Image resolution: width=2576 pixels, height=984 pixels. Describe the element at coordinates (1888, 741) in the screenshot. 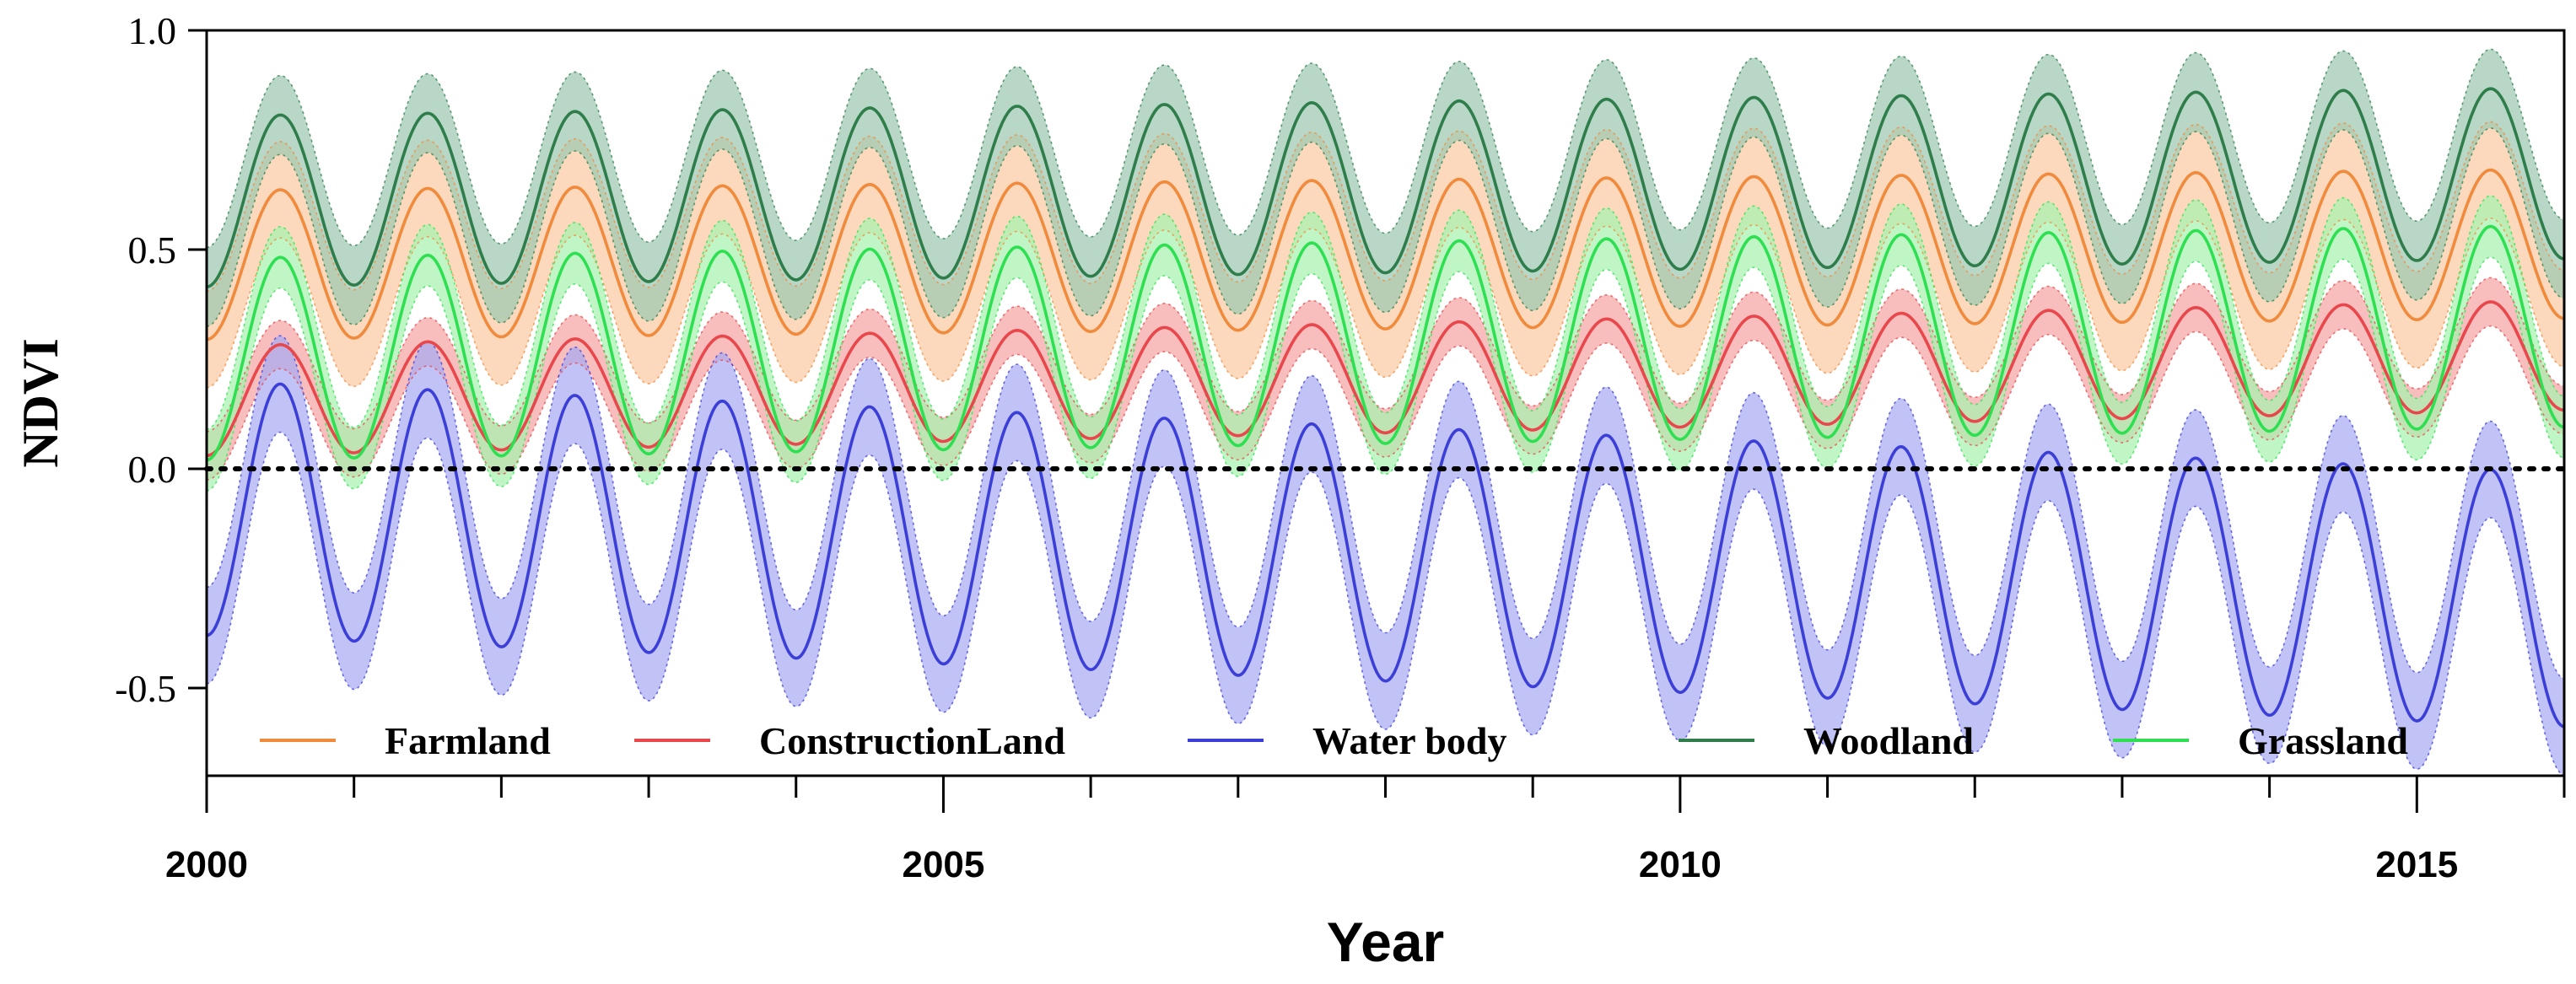

I see `legend-label-woodland: Woodland` at that location.